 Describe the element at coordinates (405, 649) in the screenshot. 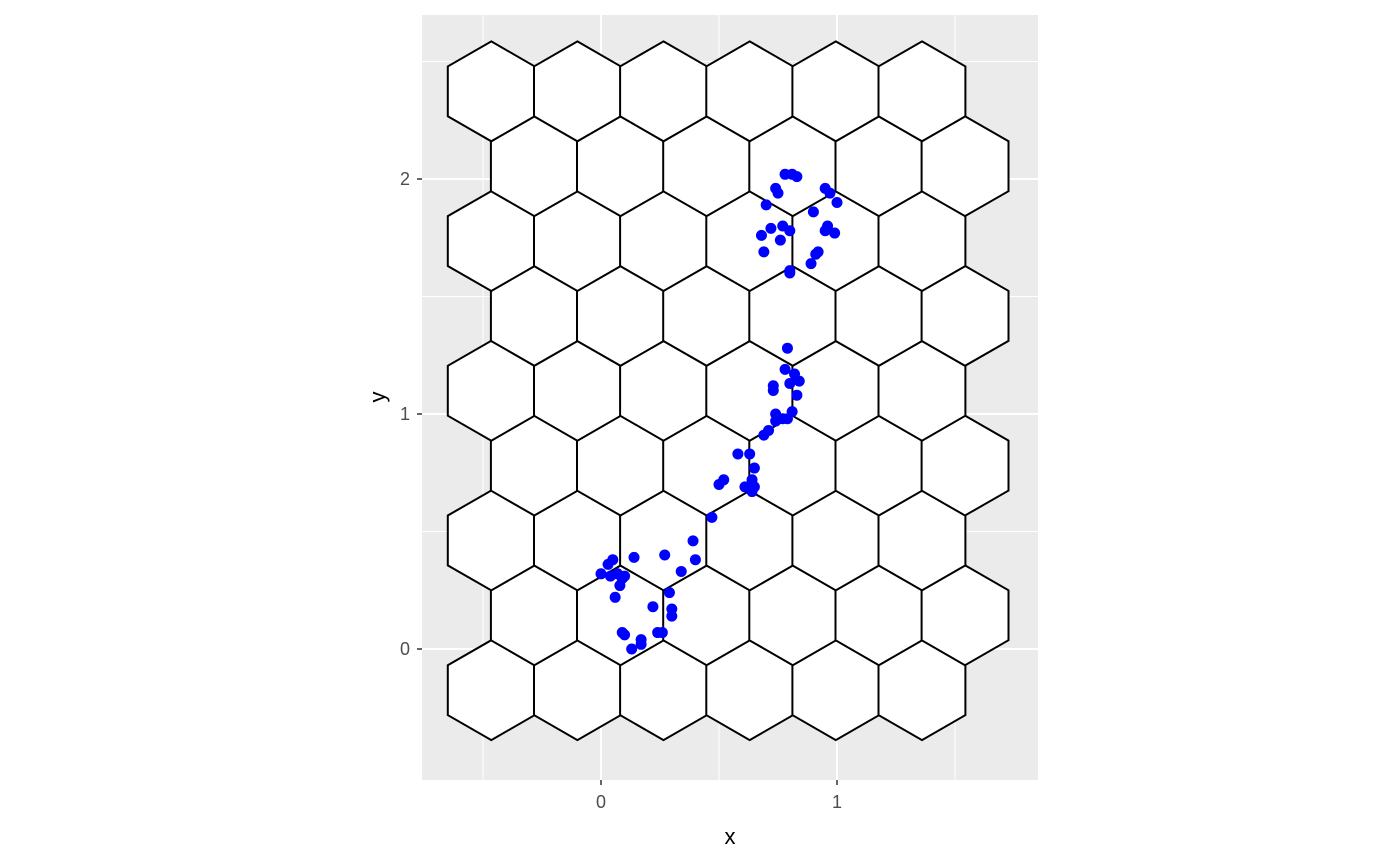

I see `y-tick-label: 0` at that location.